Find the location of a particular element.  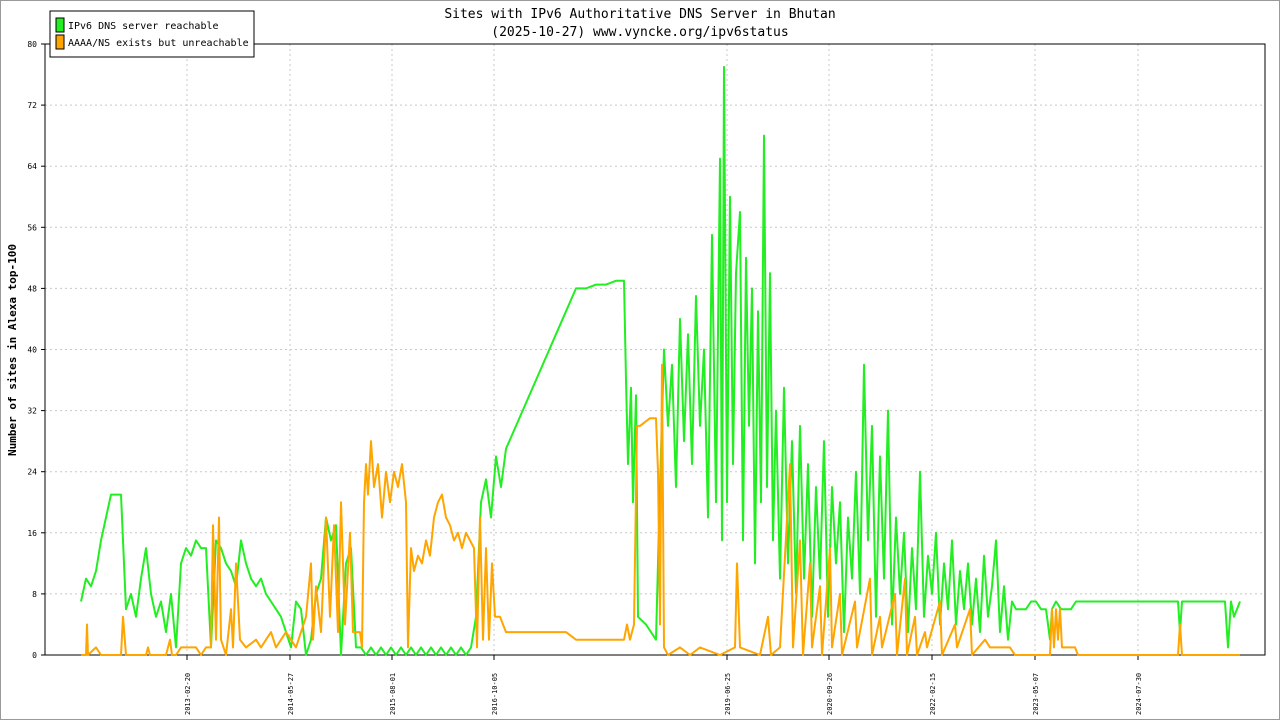

y-tick-label: 24 is located at coordinates (32, 472).